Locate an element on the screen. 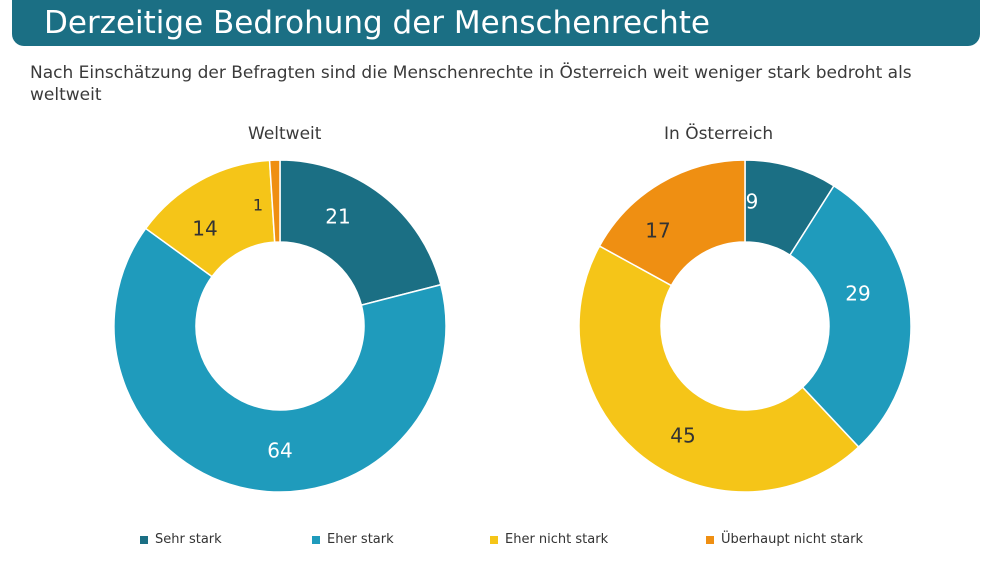 The width and height of the screenshot is (992, 566). legend-item-ueberhaupt-nicht-stark: Überhaupt nicht stark is located at coordinates (784, 539).